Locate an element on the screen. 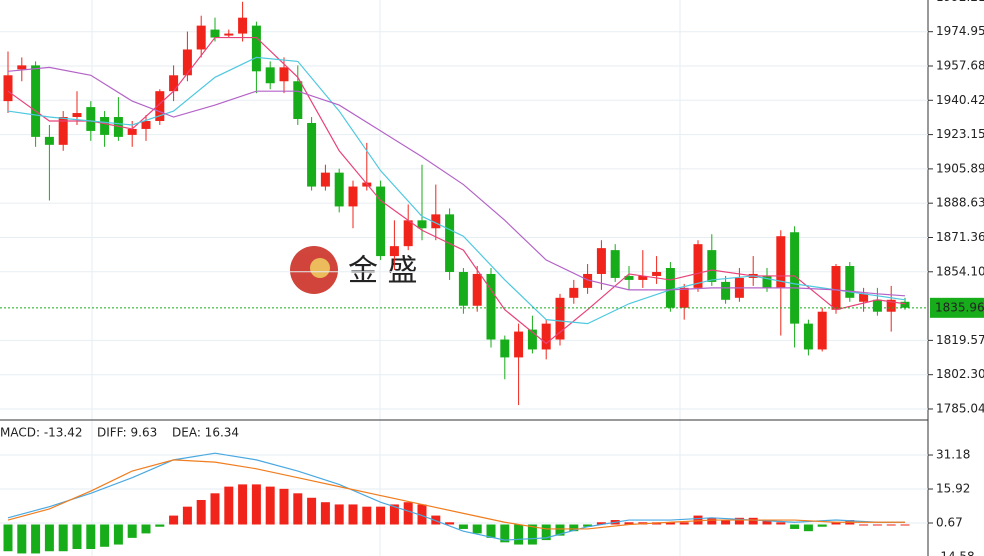 The height and width of the screenshot is (556, 984). y-tick-label: 1802.30 is located at coordinates (960, 374).